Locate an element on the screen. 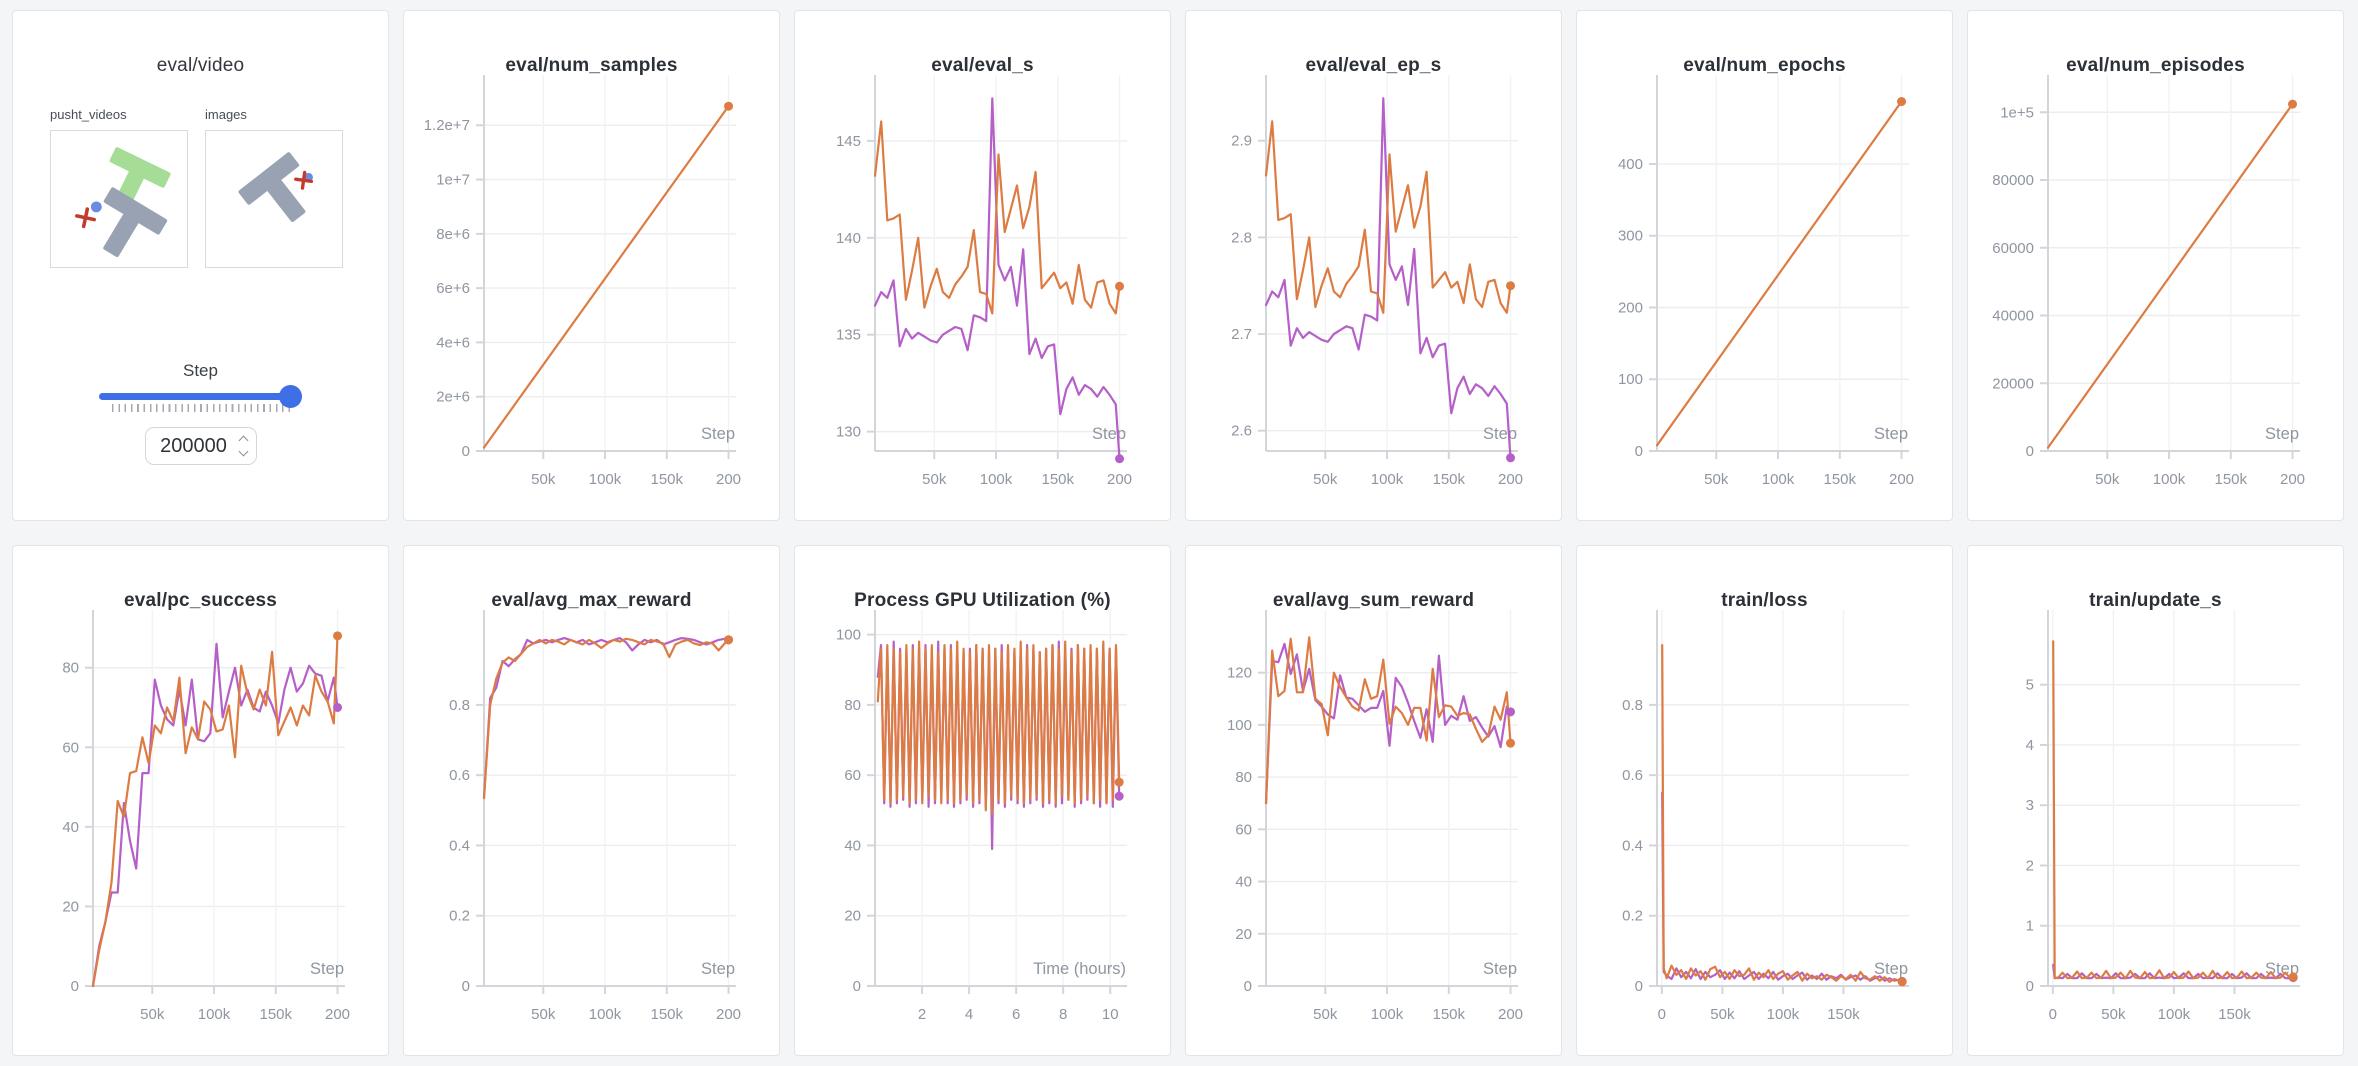 The height and width of the screenshot is (1066, 2358). media-group-images: images is located at coordinates (274, 190).